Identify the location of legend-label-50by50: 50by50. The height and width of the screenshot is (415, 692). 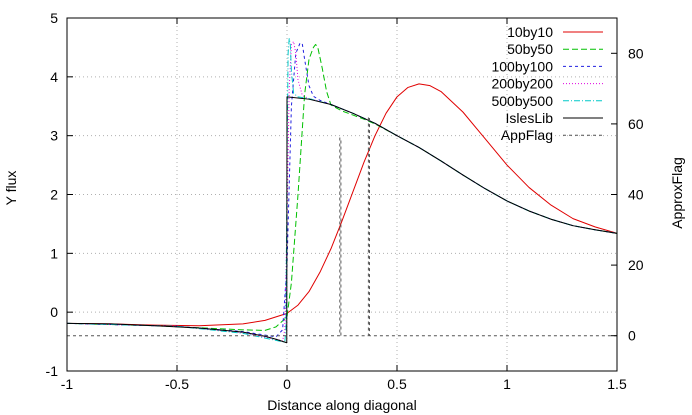
(530, 49).